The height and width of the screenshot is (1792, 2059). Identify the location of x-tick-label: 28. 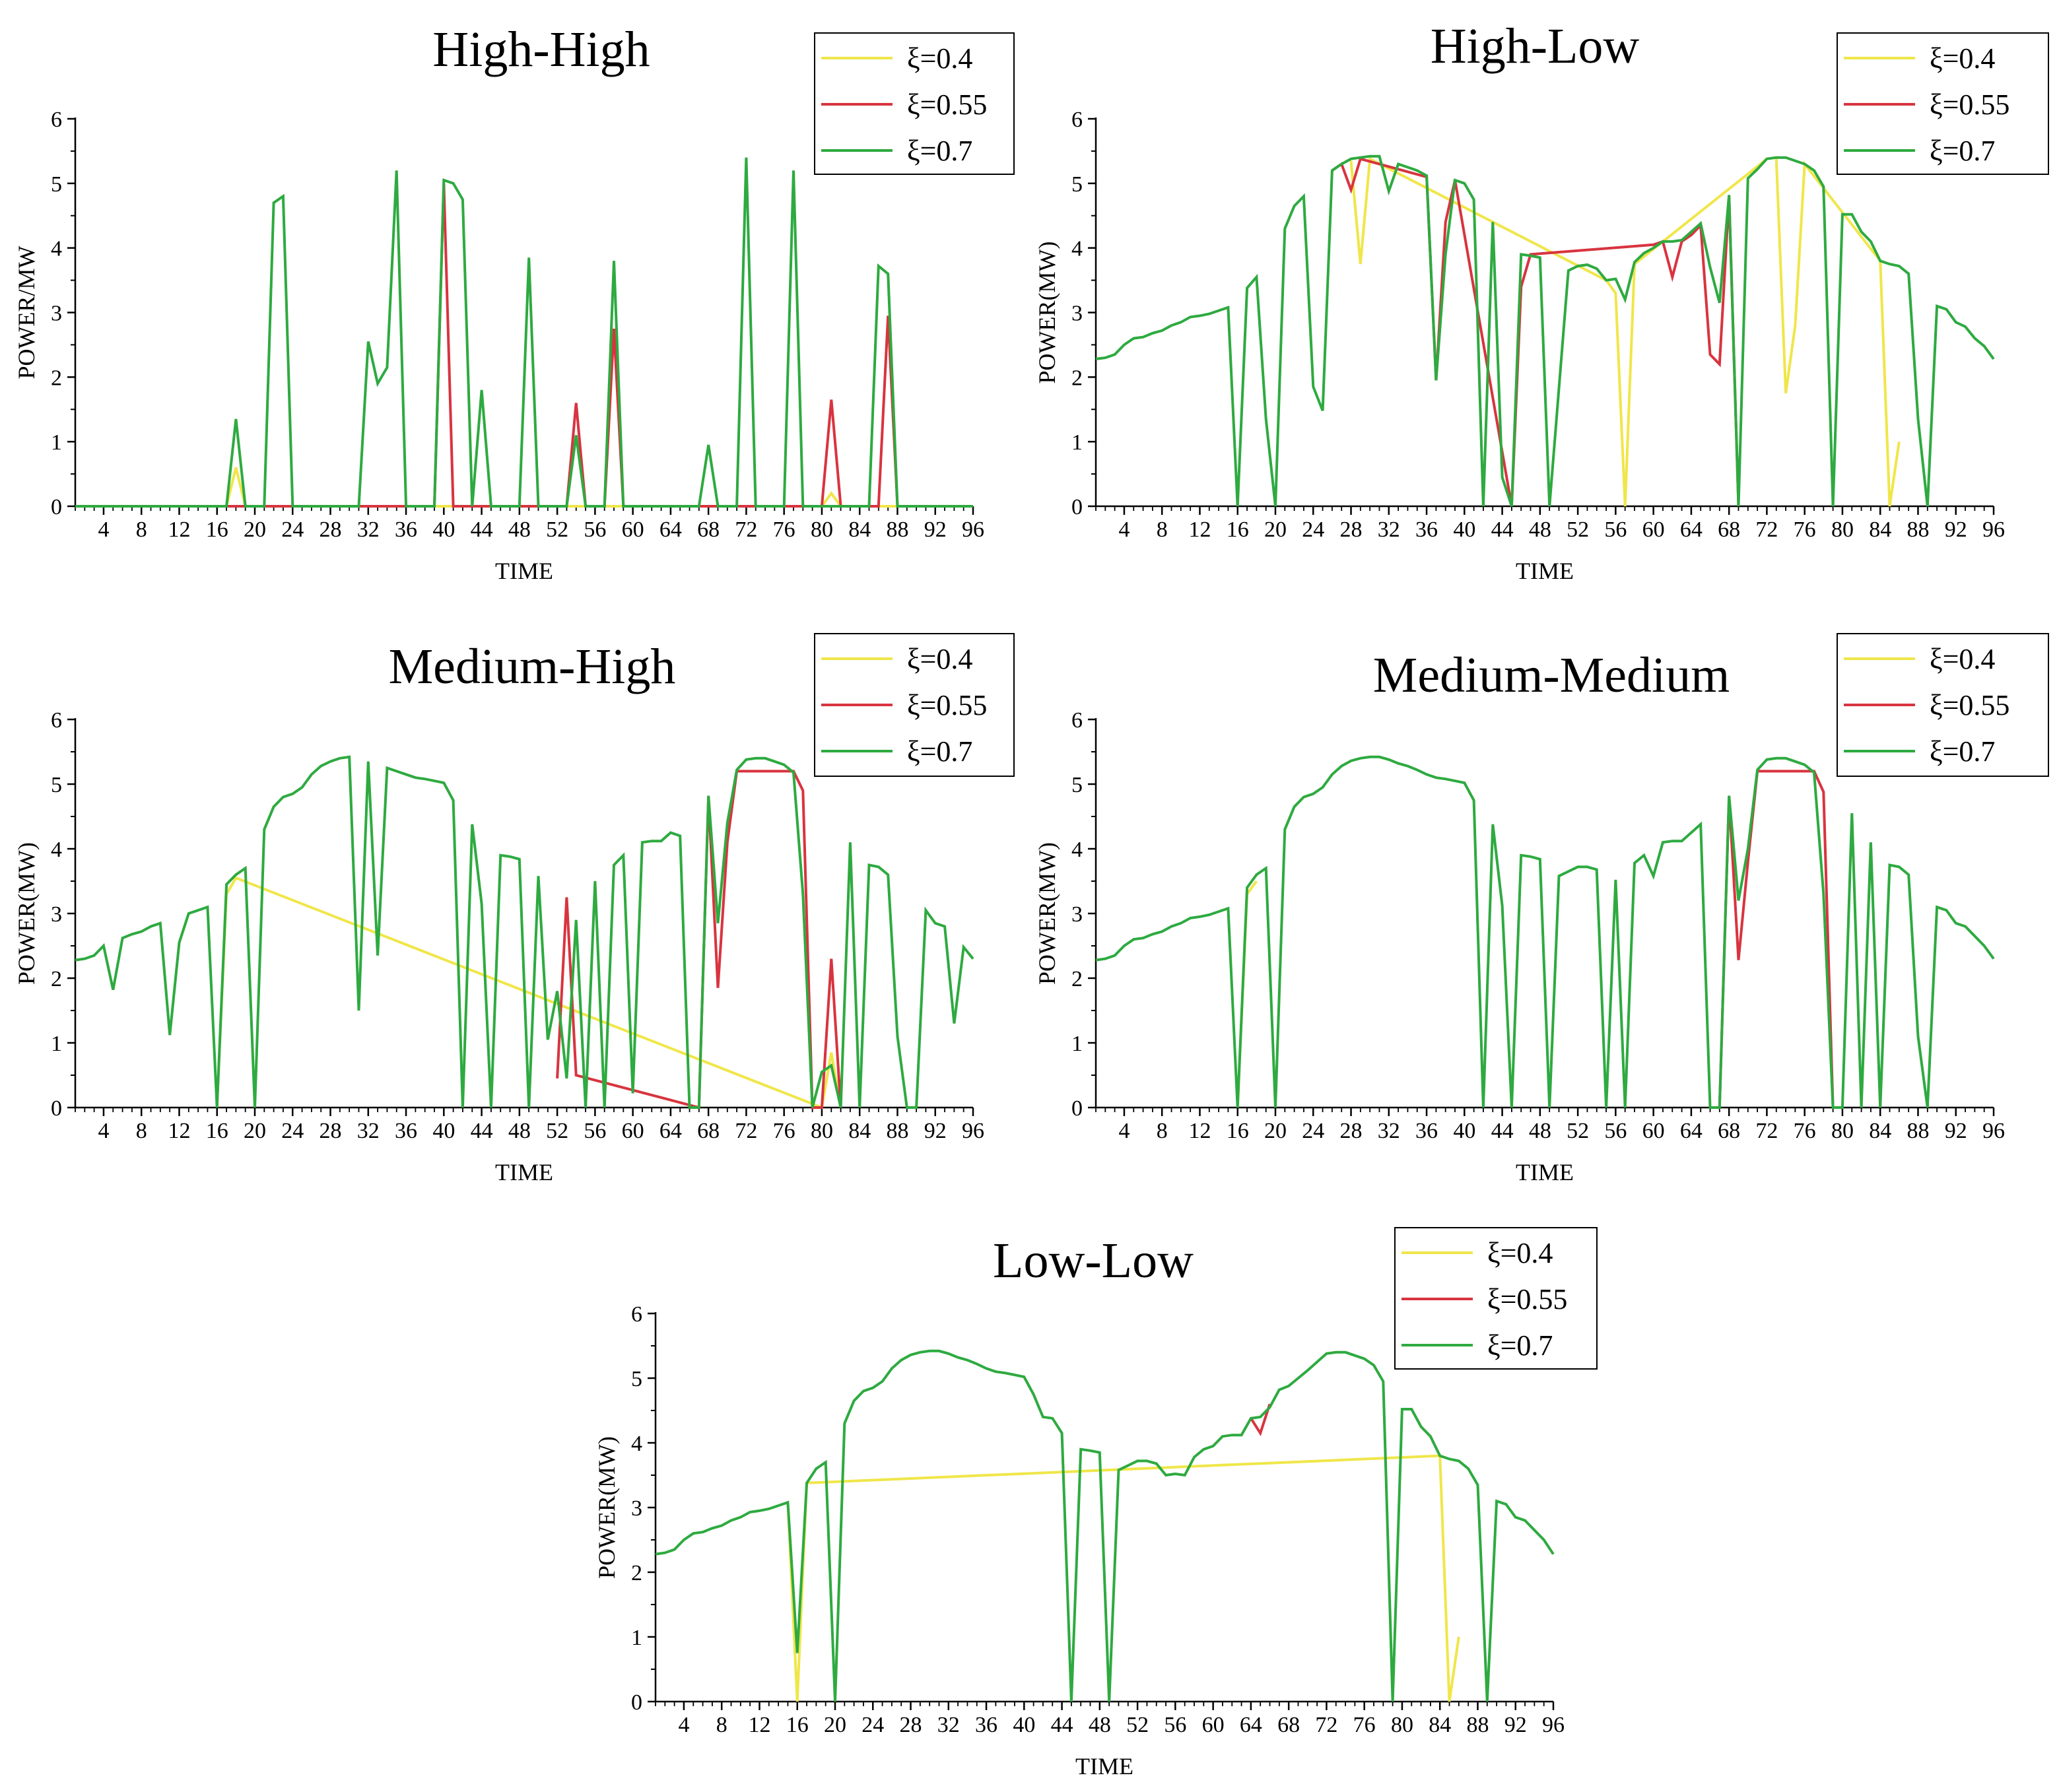
(1351, 529).